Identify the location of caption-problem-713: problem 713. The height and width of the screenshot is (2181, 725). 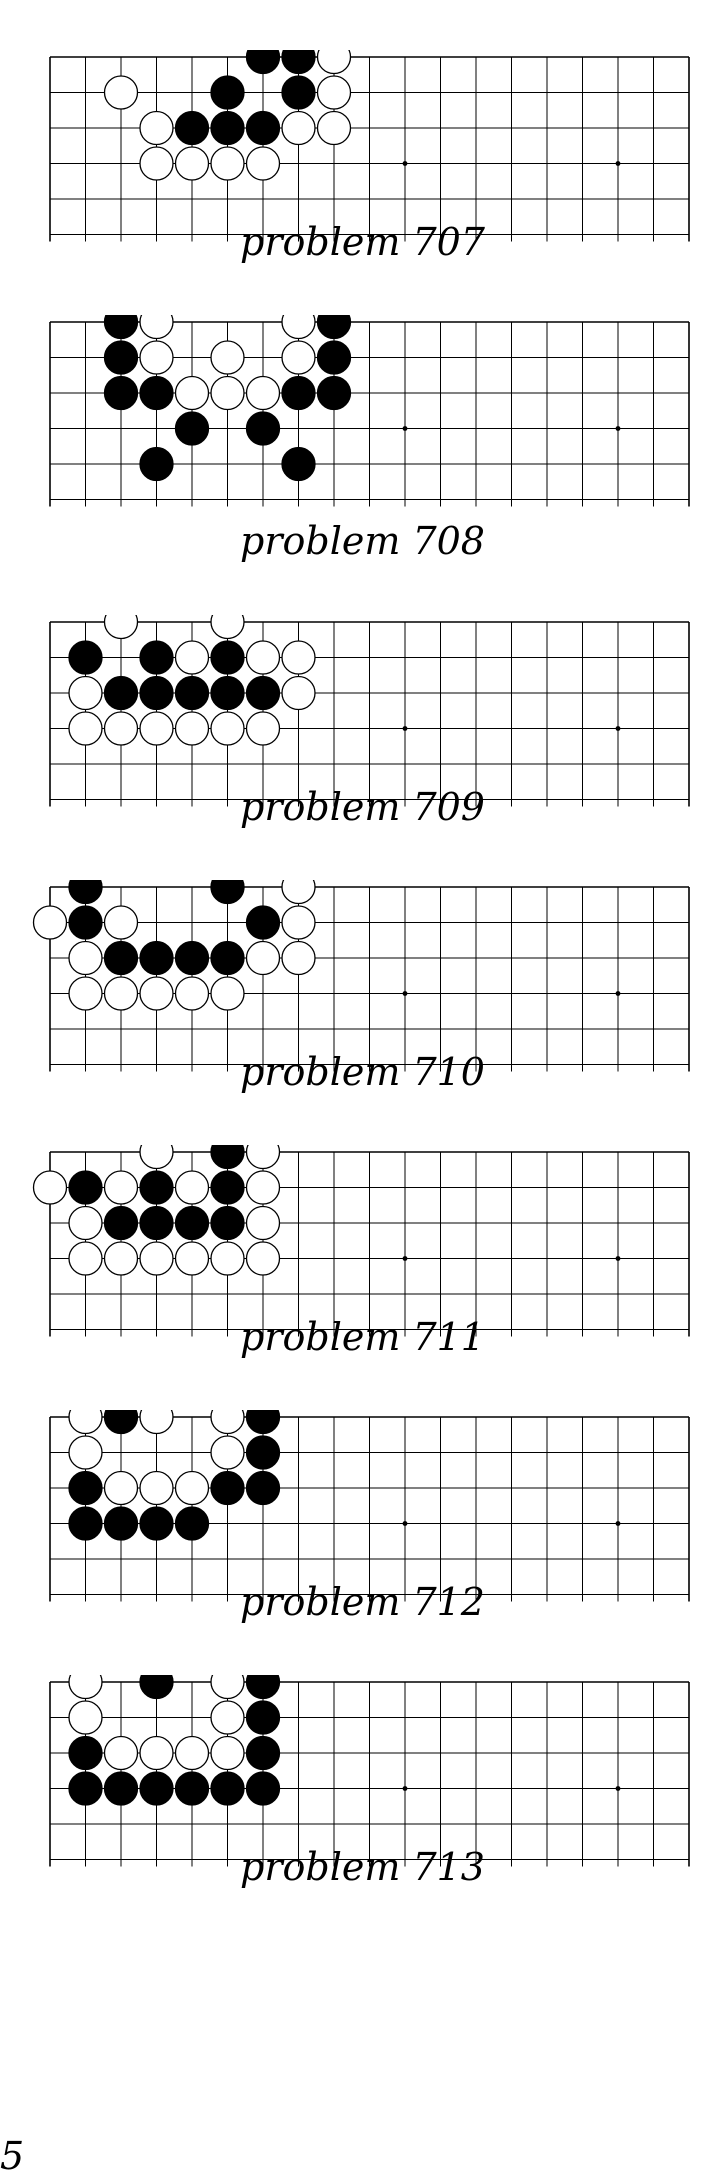
(362, 1867).